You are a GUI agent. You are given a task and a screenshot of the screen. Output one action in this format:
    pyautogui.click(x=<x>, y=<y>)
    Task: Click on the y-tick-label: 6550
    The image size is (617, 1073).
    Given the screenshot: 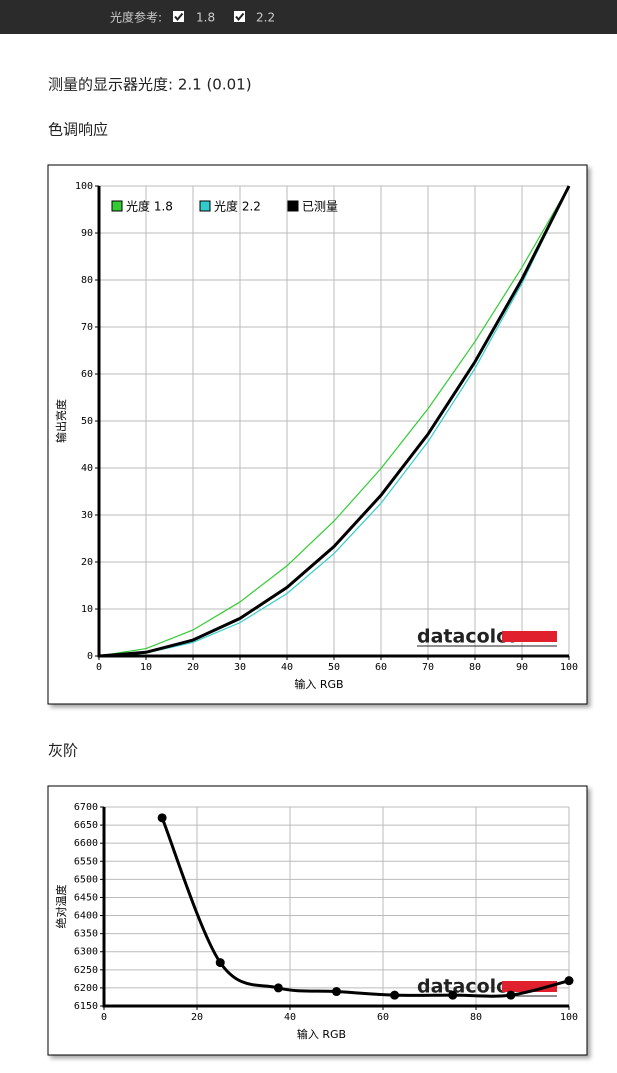 What is the action you would take?
    pyautogui.click(x=86, y=861)
    